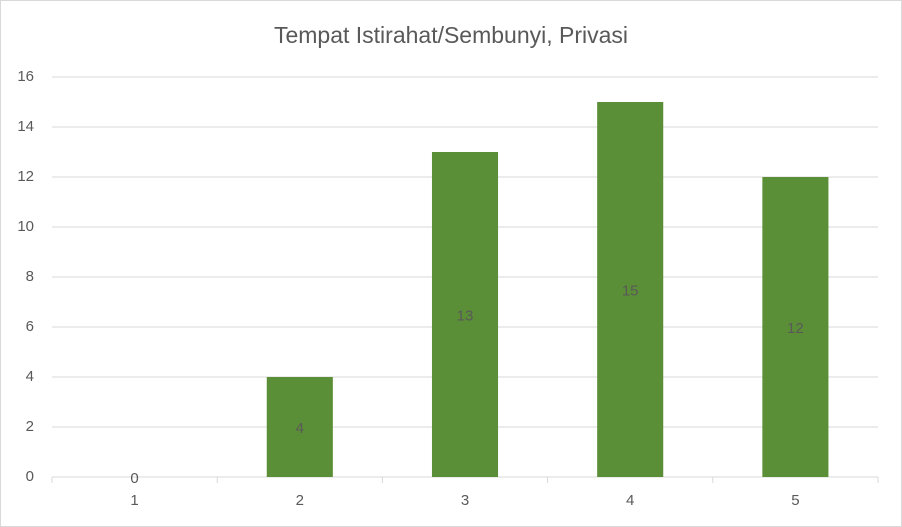 Image resolution: width=902 pixels, height=527 pixels. What do you see at coordinates (630, 500) in the screenshot?
I see `x-tick-label: 4` at bounding box center [630, 500].